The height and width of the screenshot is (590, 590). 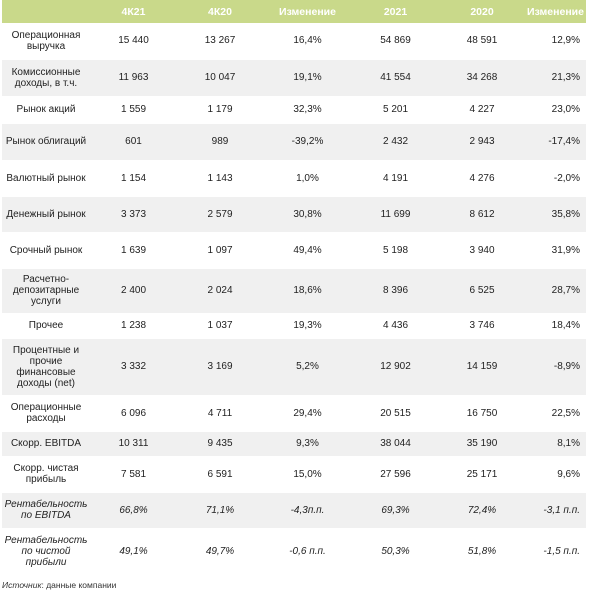 I want to click on cell-change-quarter: 5,2%, so click(x=307, y=367).